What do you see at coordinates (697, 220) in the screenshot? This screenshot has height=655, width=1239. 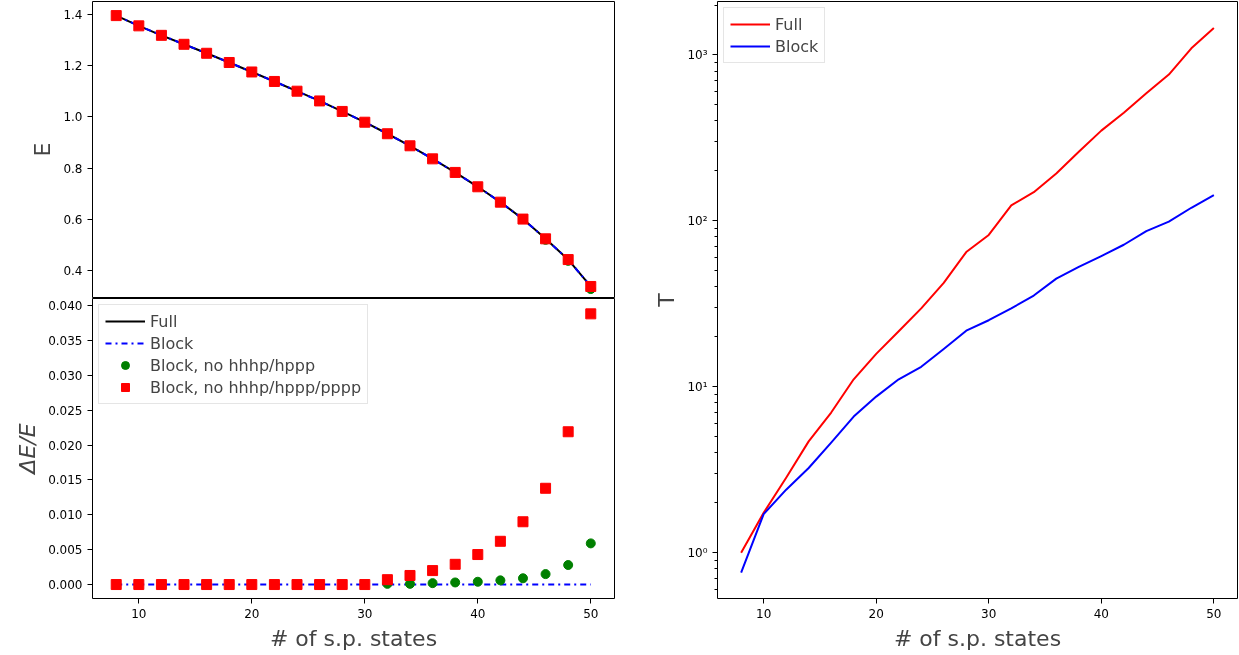 I see `y-tick-label: 10²` at bounding box center [697, 220].